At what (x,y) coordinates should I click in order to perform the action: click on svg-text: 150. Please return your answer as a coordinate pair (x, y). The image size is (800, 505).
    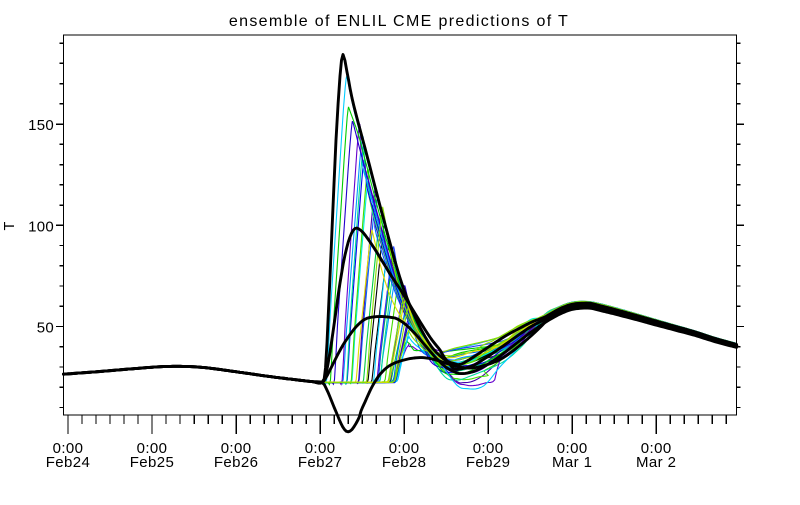
    Looking at the image, I should click on (41, 125).